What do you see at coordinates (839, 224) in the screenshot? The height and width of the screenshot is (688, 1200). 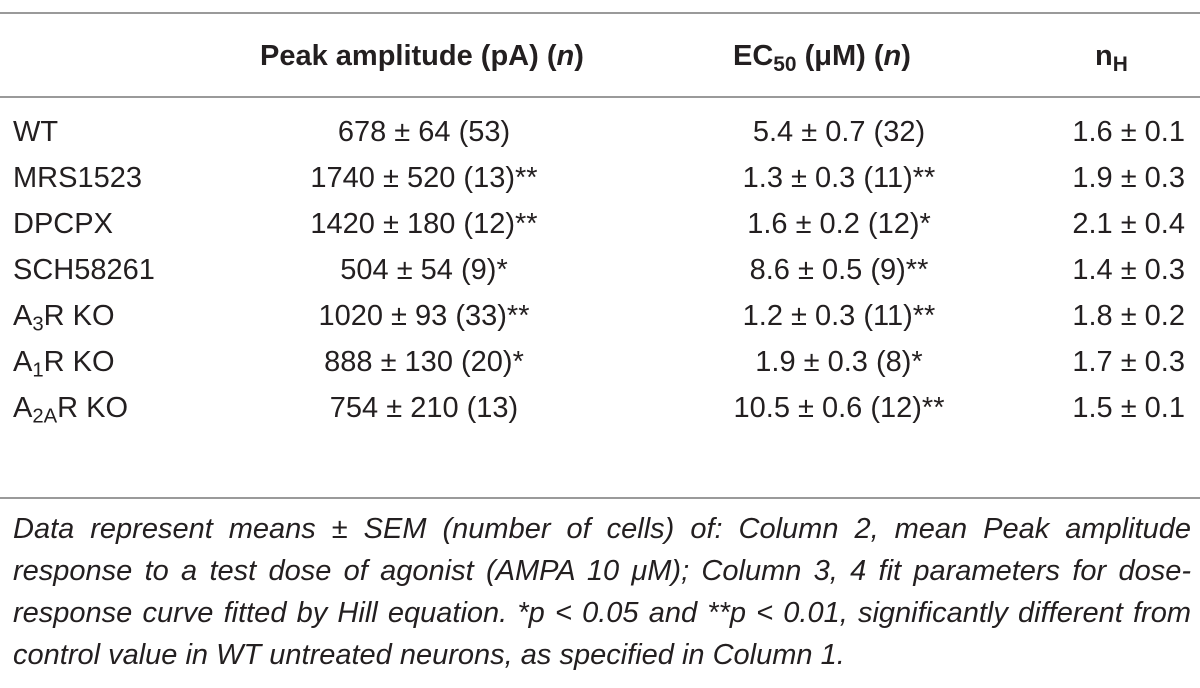 I see `ec50-cell: 1.6 ± 0.2 (12)*` at bounding box center [839, 224].